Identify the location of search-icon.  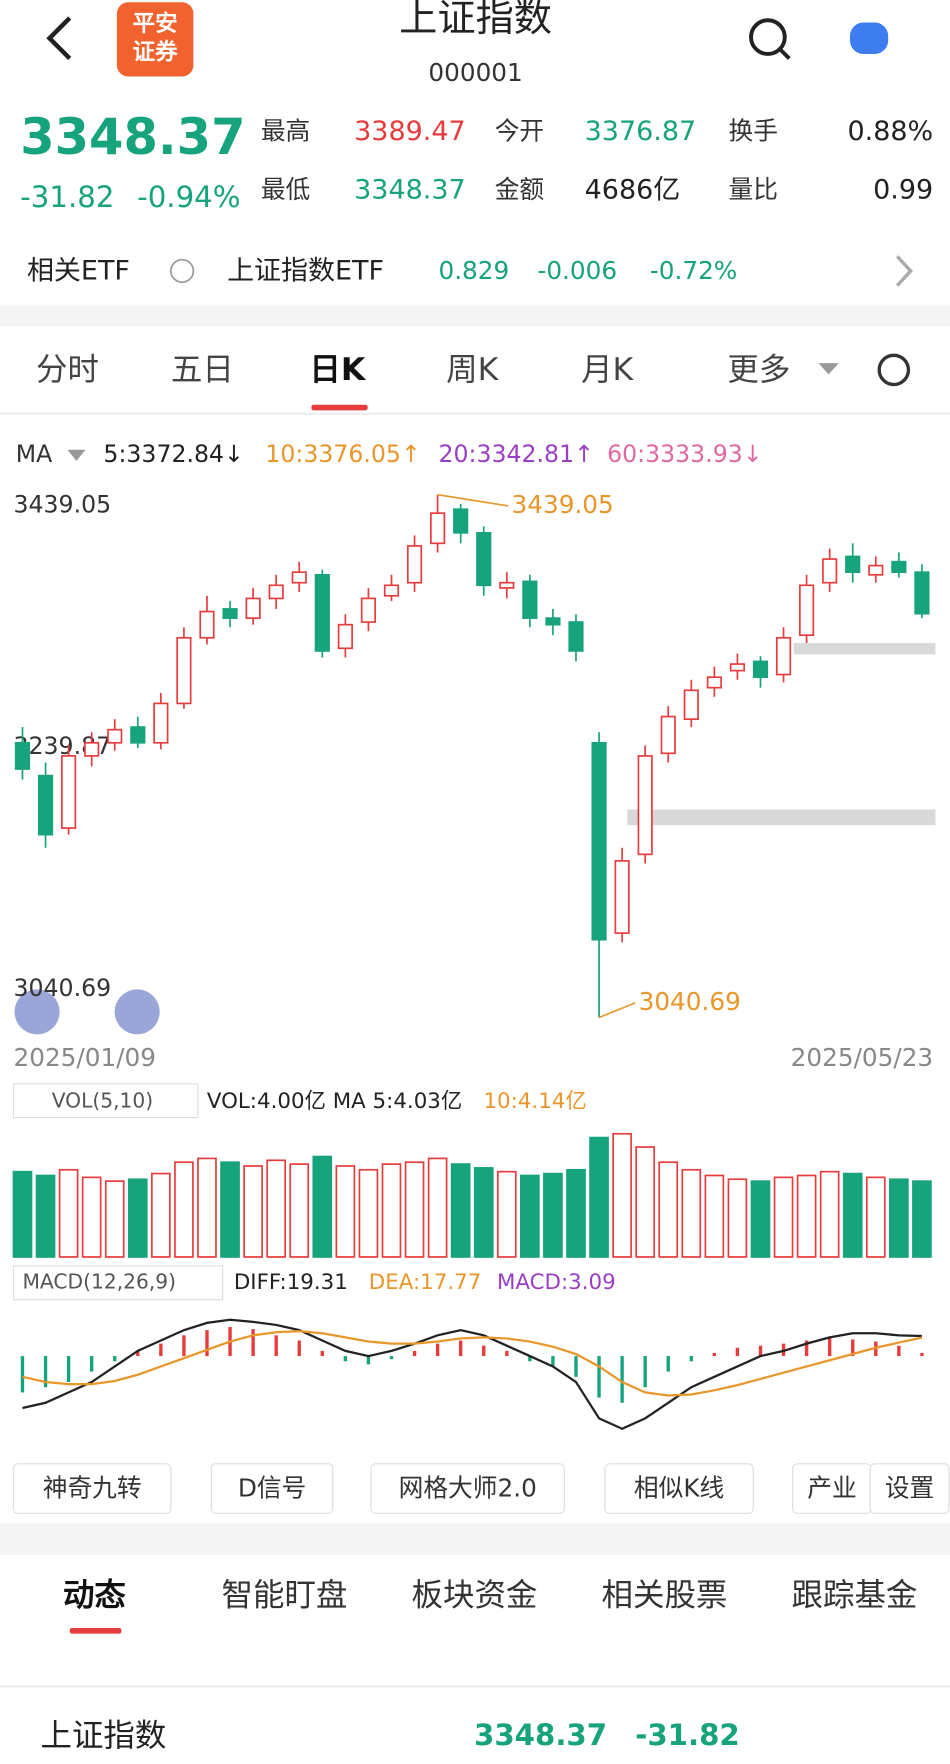
(768, 37).